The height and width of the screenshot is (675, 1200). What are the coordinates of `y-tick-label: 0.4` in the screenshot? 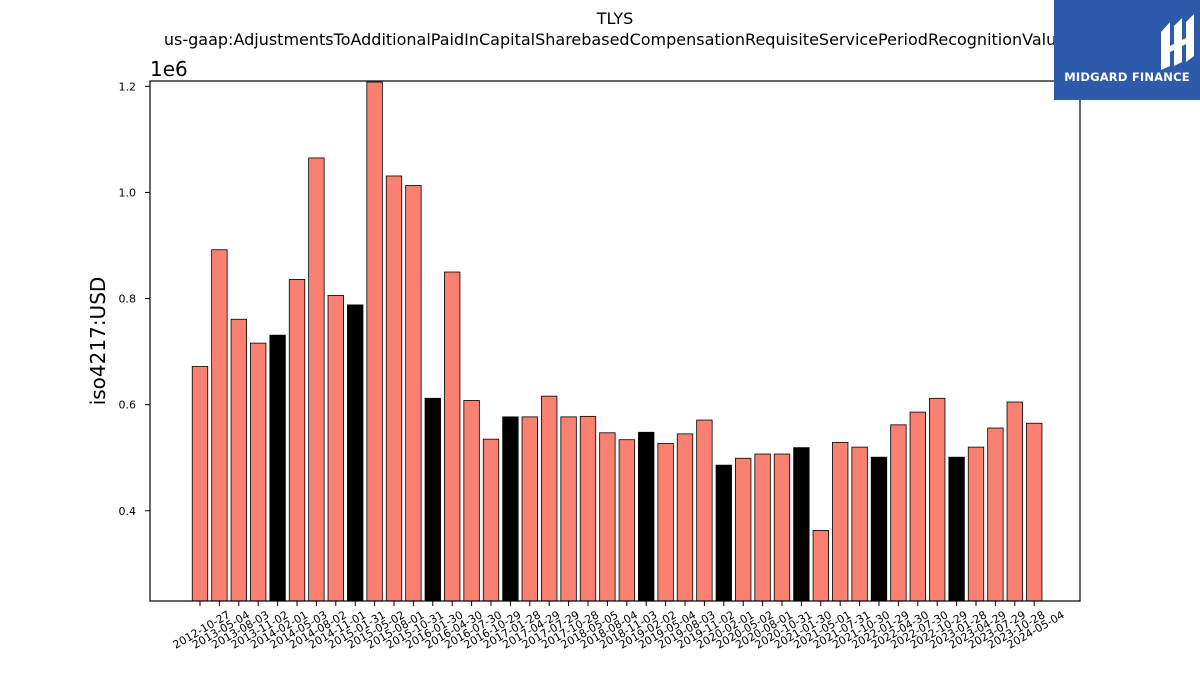 It's located at (128, 511).